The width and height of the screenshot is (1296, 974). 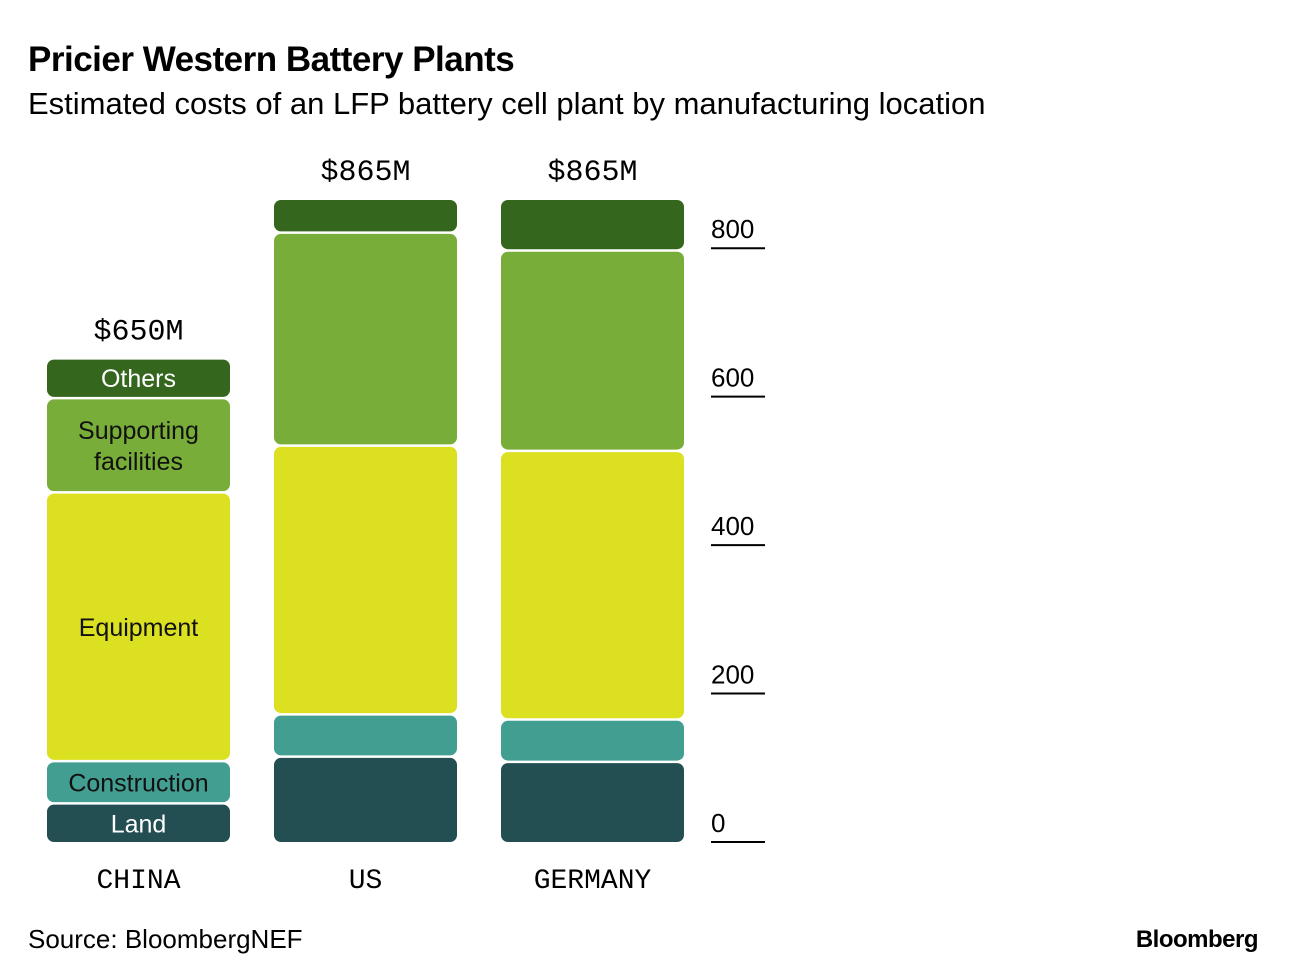 I want to click on y-tick-label-0: 0, so click(x=718, y=823).